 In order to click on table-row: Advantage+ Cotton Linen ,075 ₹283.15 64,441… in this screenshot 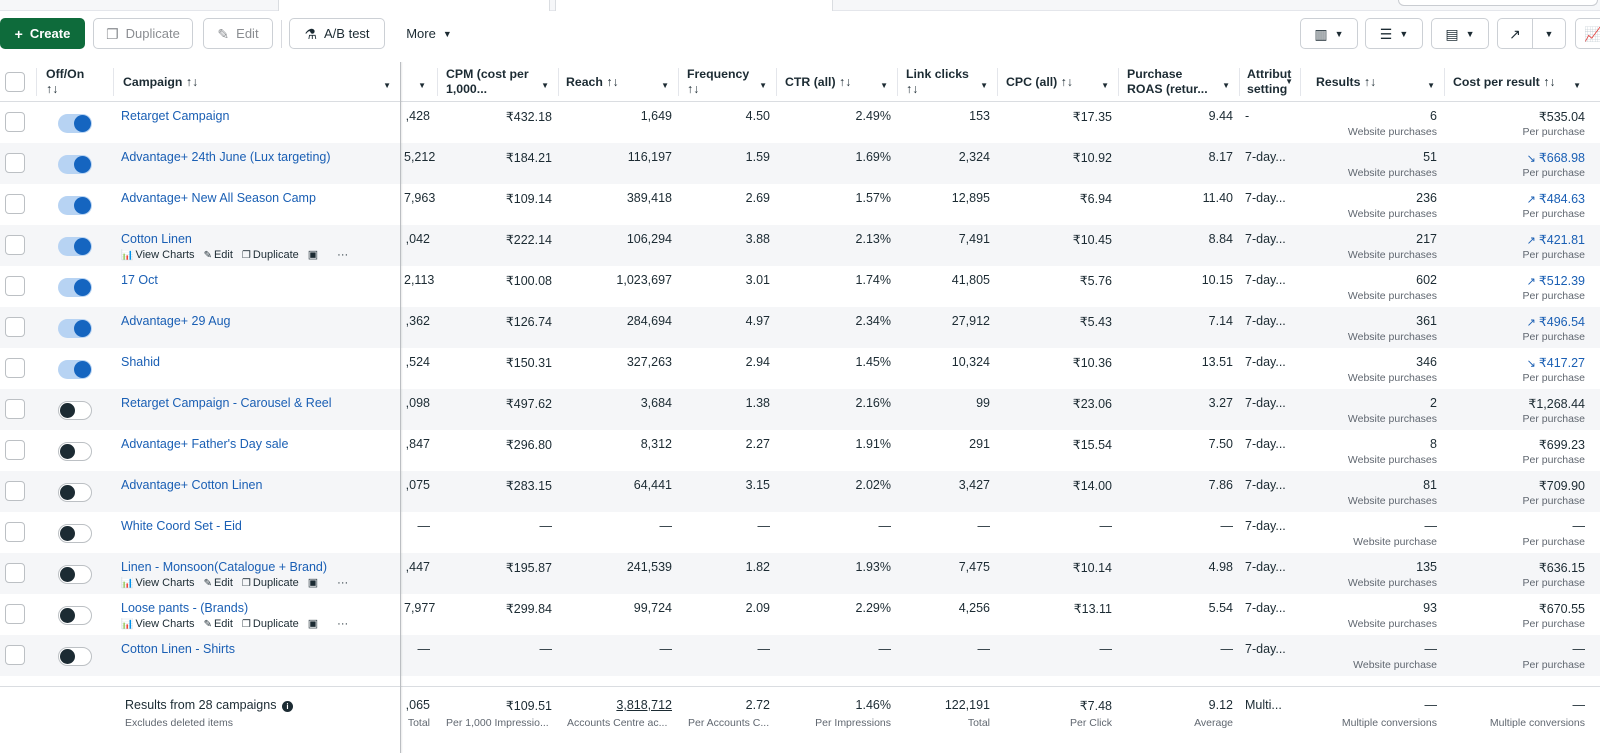, I will do `click(800, 491)`.